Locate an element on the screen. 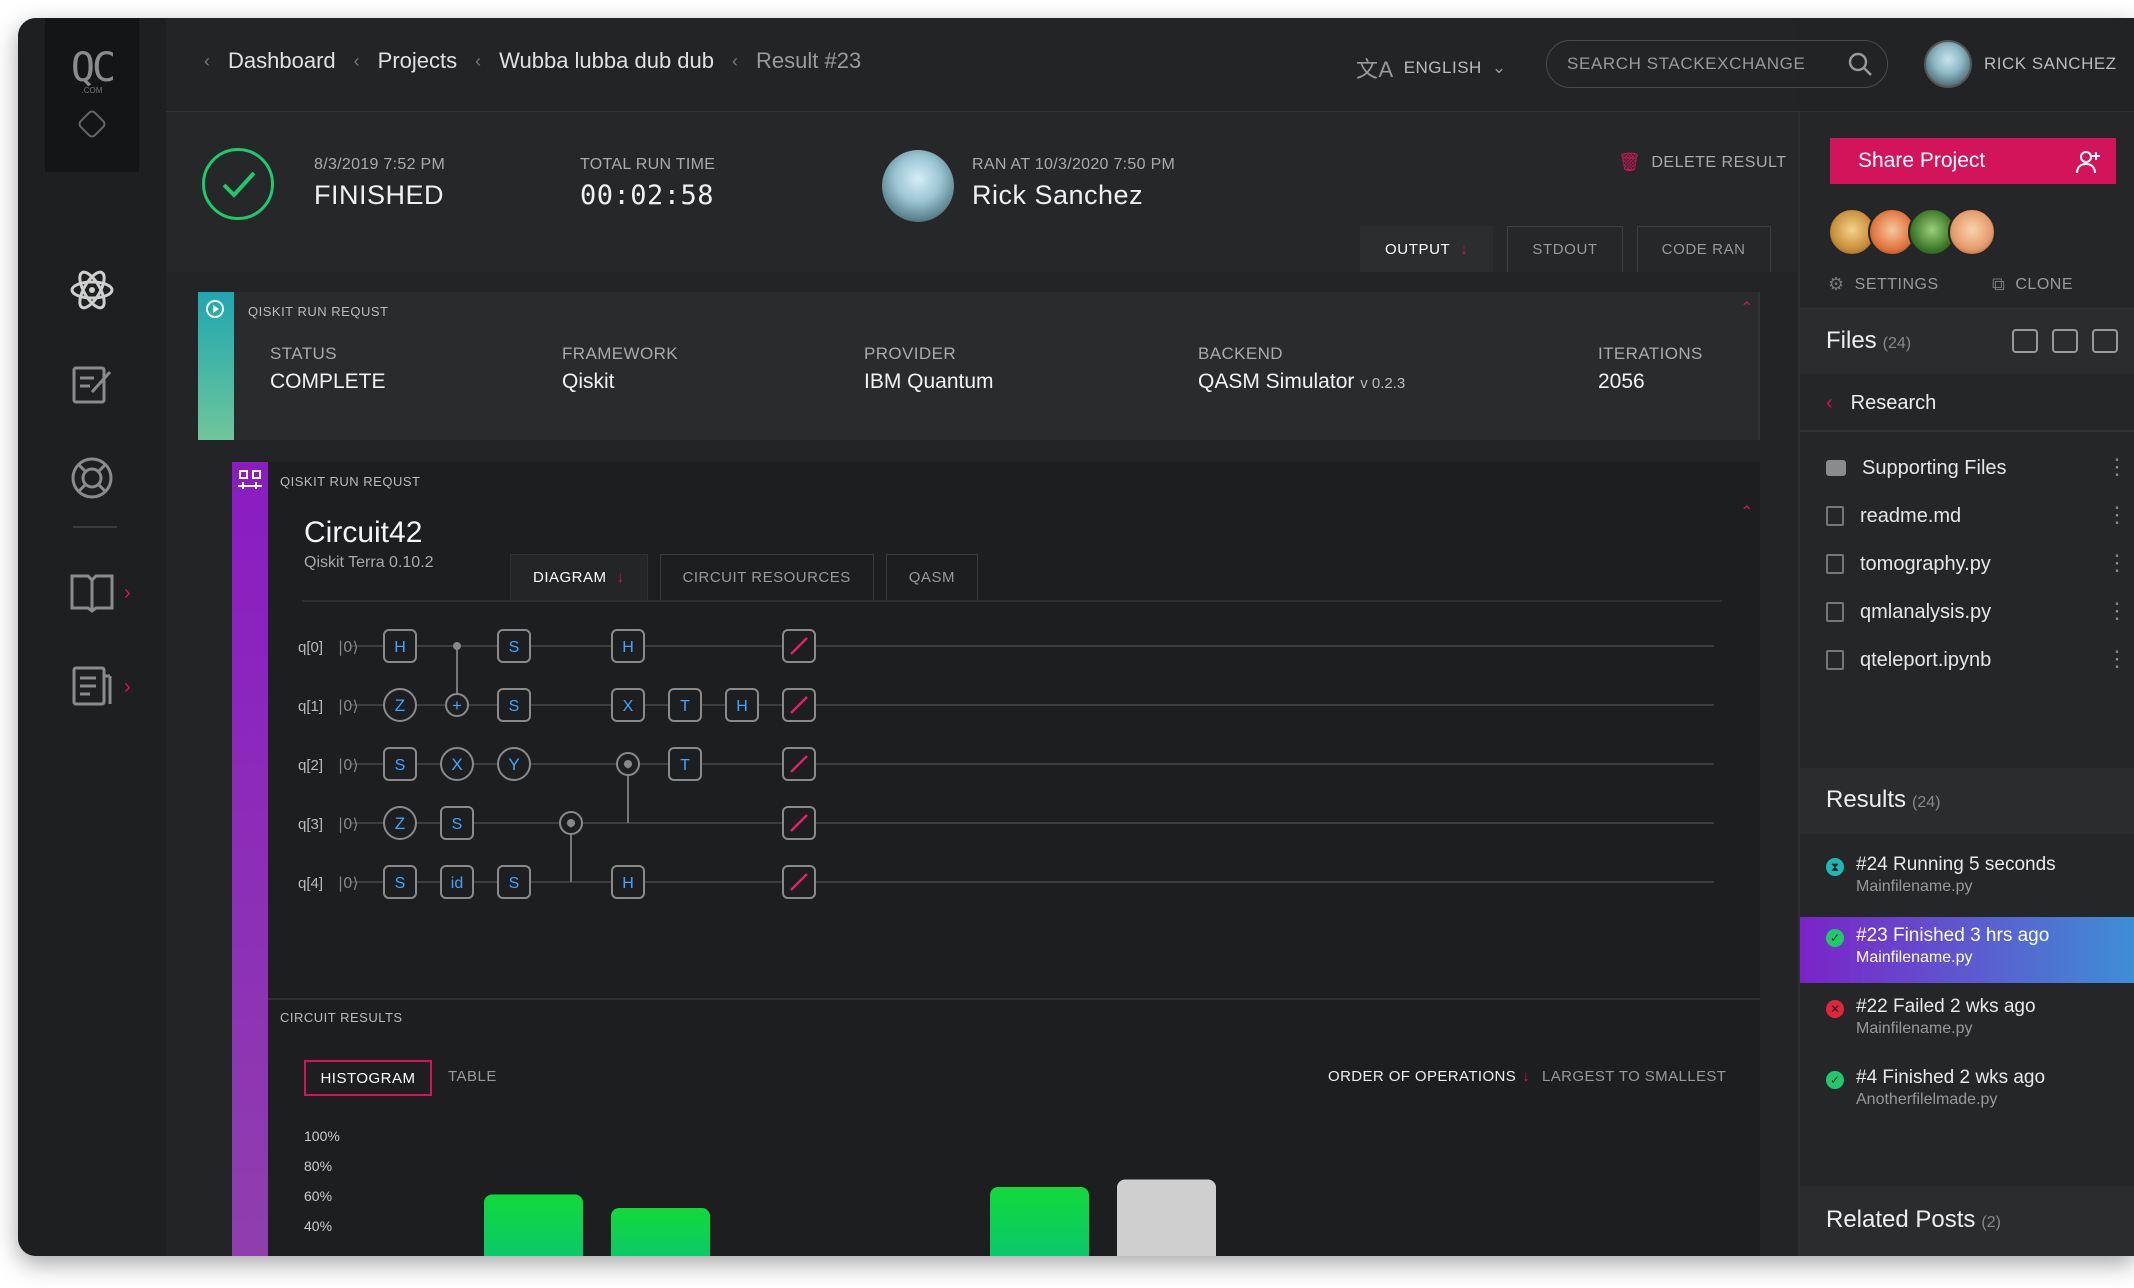  nav-docs: › is located at coordinates (92, 592).